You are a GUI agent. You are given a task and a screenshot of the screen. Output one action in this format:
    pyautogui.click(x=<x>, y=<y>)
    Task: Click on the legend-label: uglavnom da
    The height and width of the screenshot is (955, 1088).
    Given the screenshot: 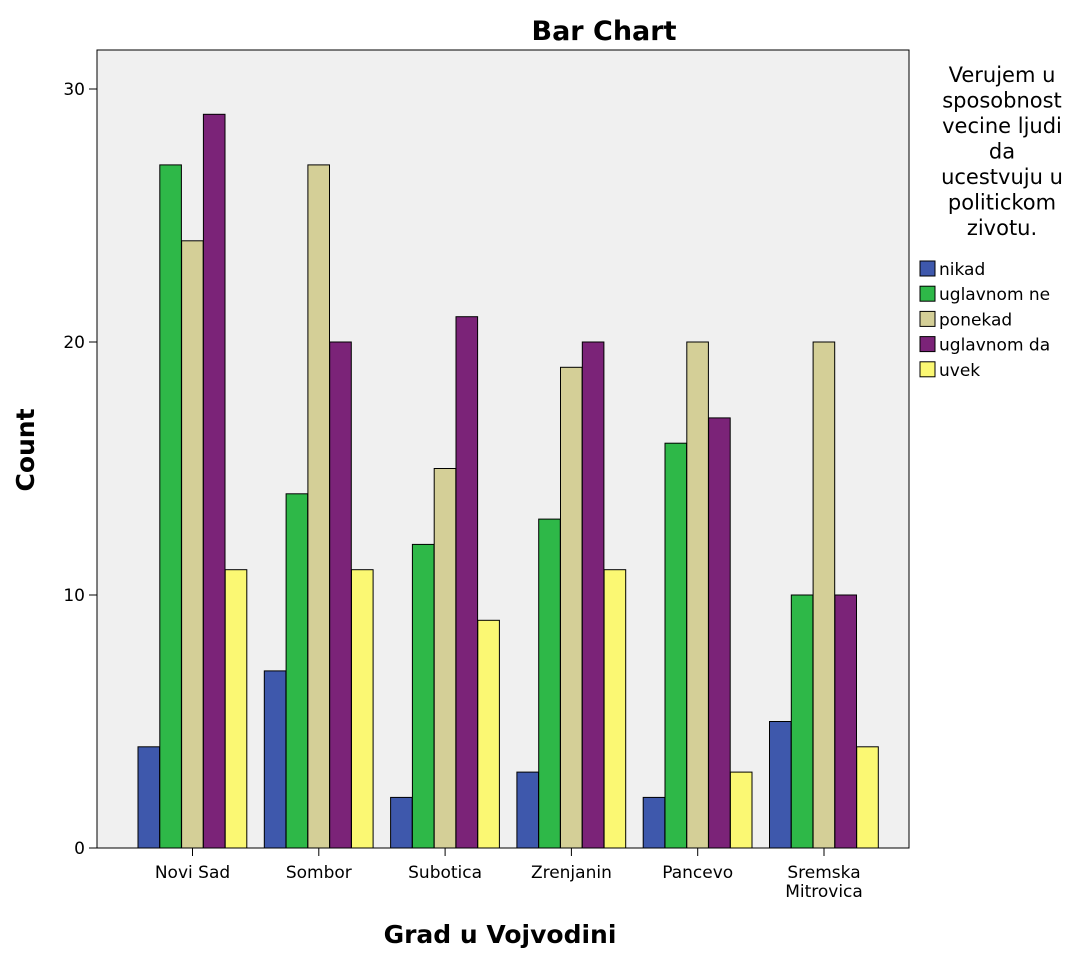 What is the action you would take?
    pyautogui.click(x=994, y=346)
    